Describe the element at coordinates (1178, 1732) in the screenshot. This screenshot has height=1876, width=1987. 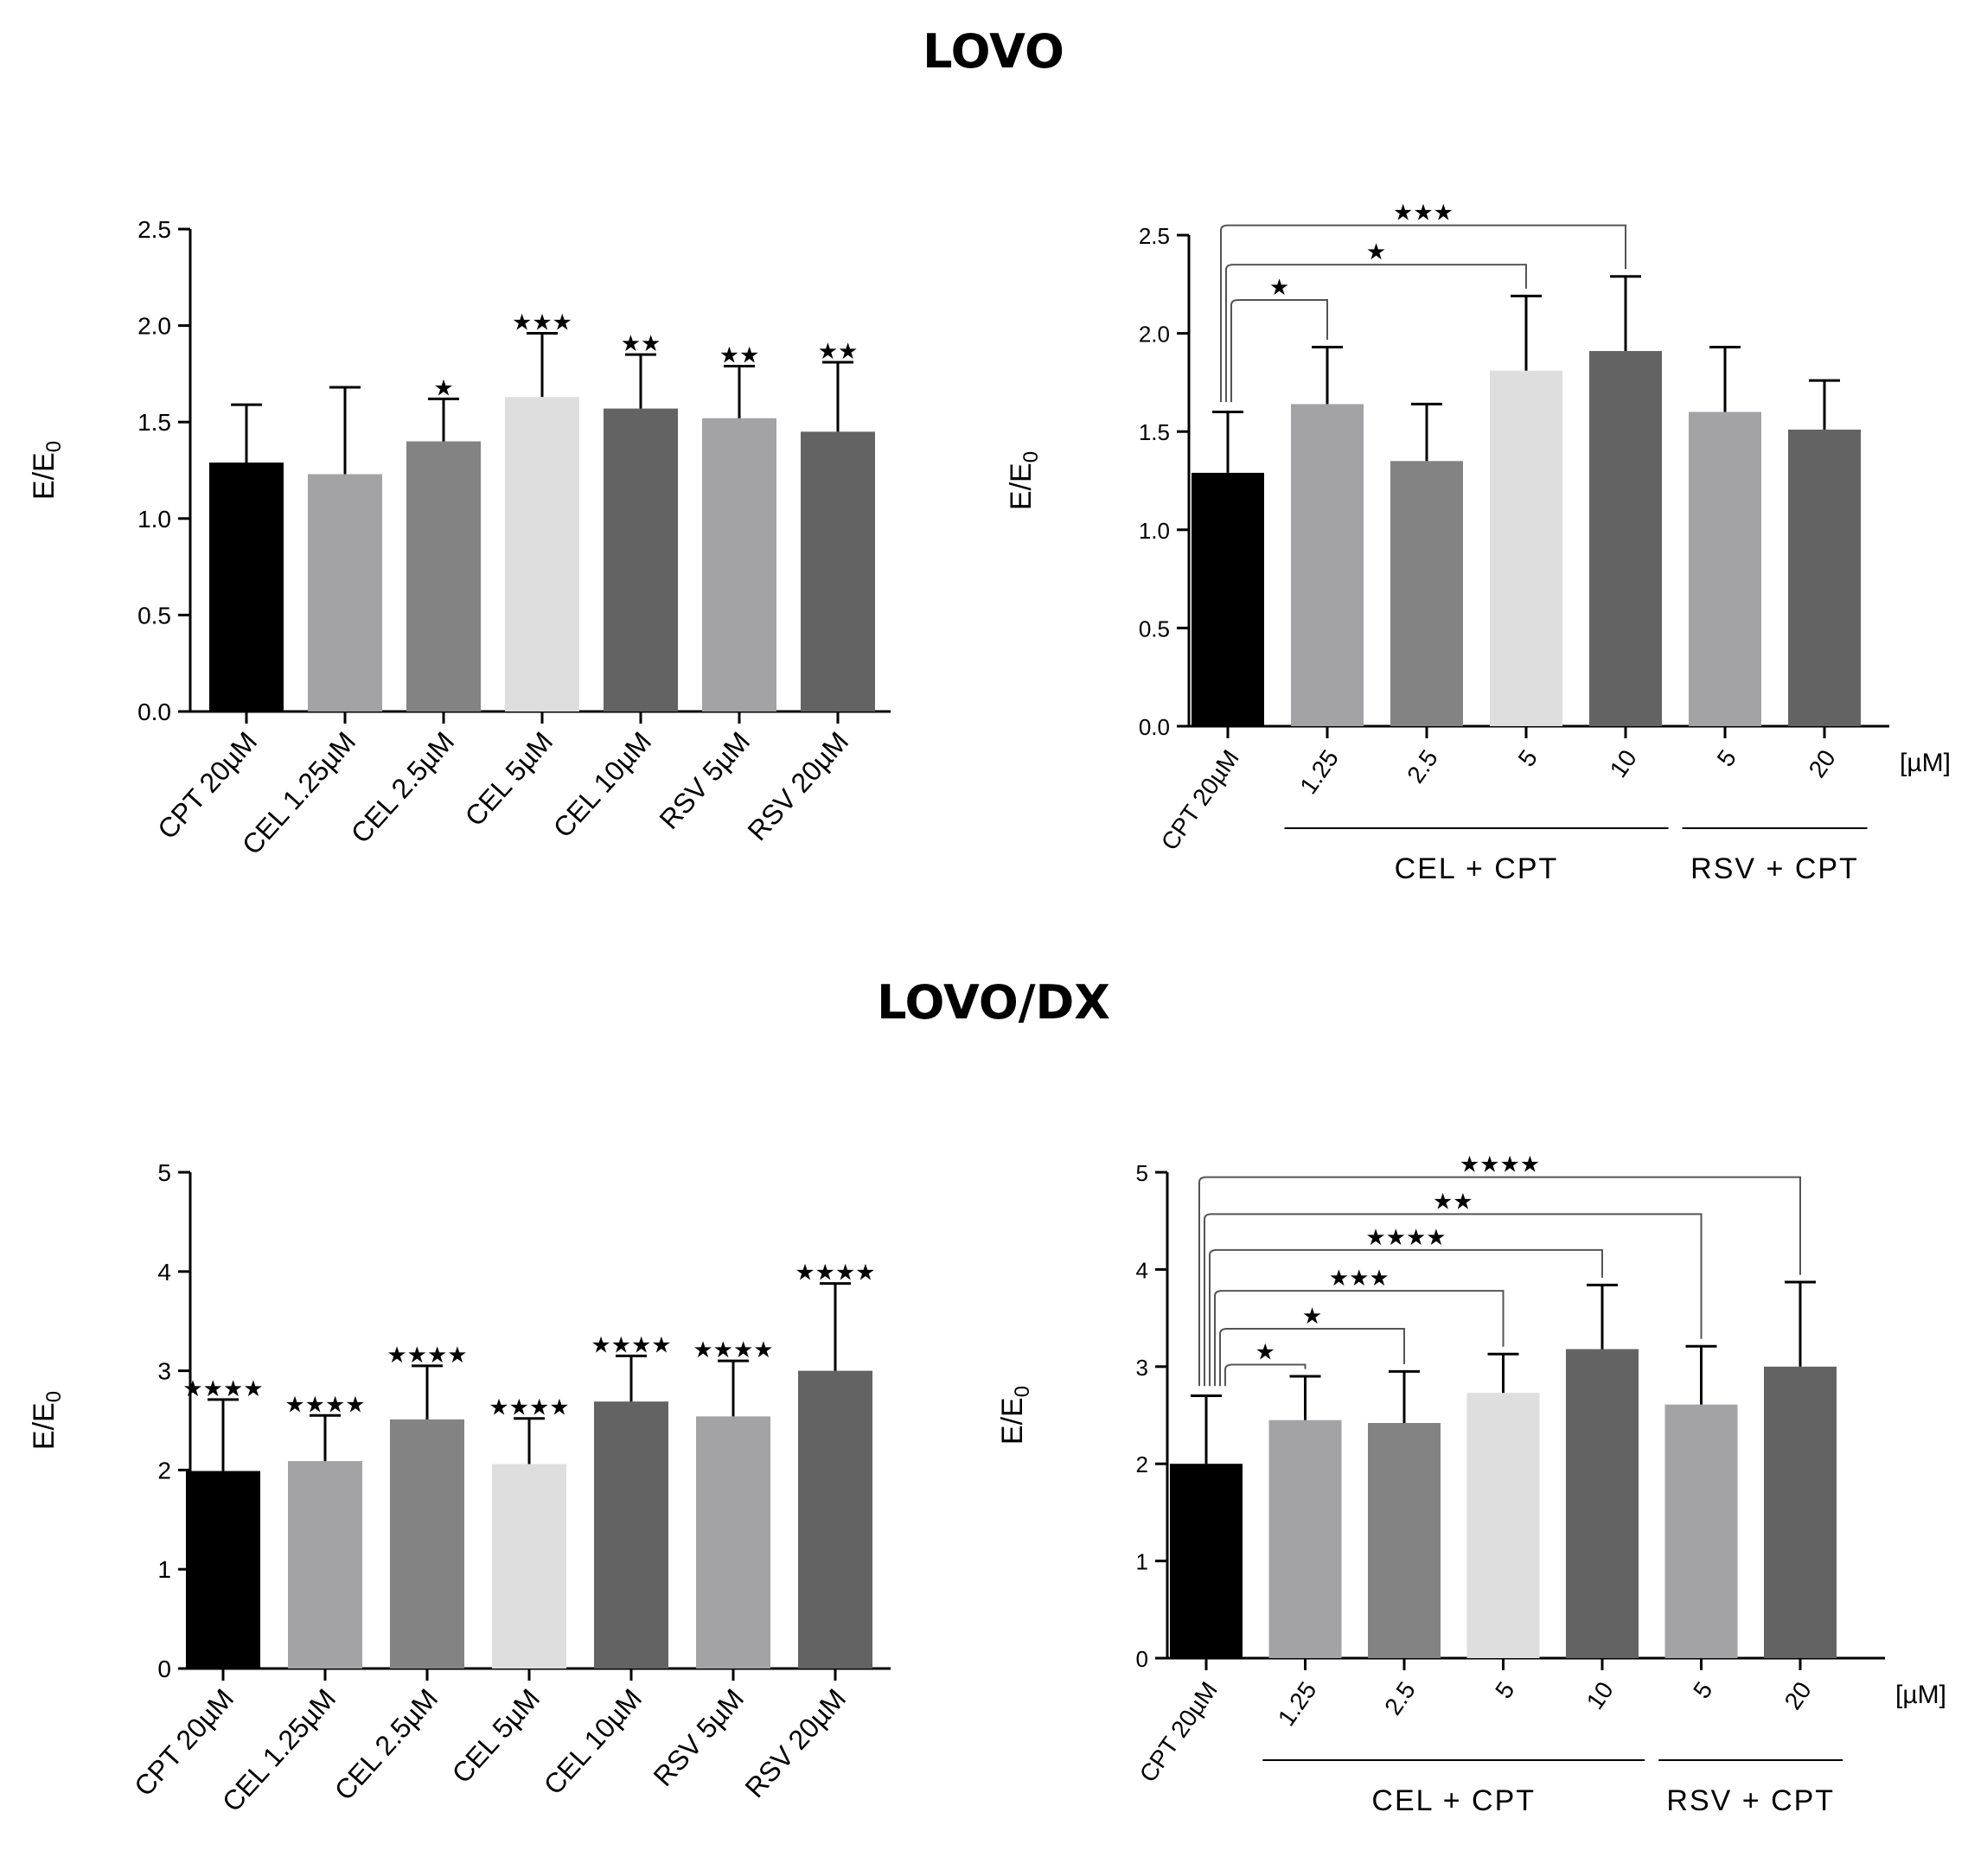
I see `x-category-label: CPT 20µM` at that location.